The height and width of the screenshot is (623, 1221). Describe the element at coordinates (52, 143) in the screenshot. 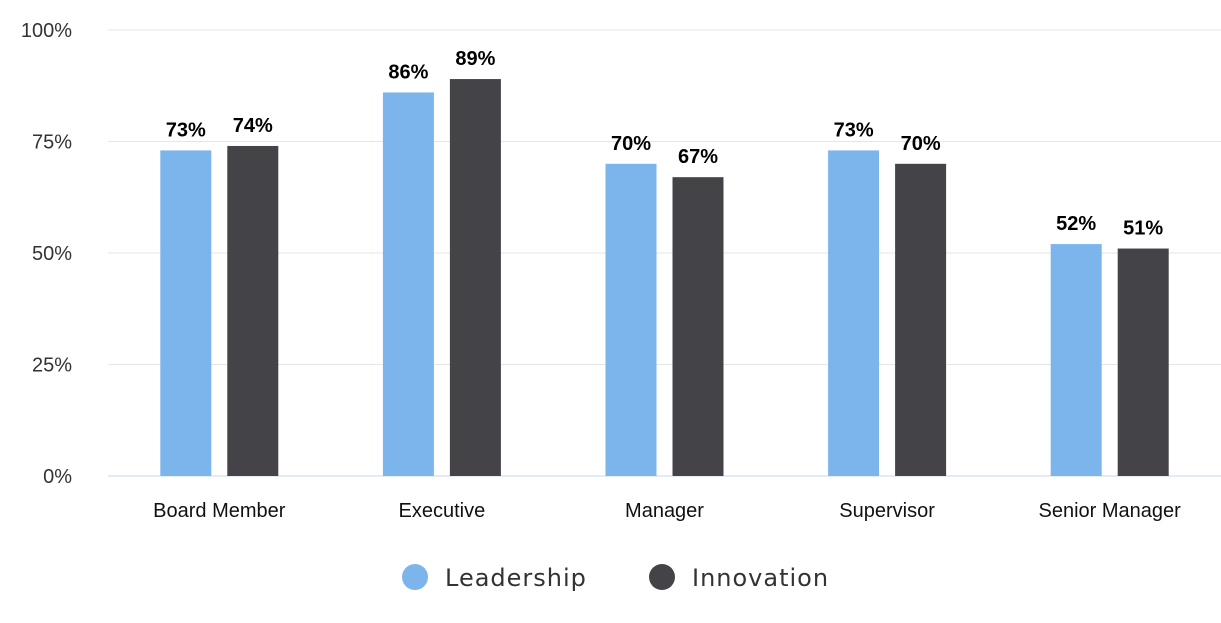

I see `y-tick-label: 75%` at that location.